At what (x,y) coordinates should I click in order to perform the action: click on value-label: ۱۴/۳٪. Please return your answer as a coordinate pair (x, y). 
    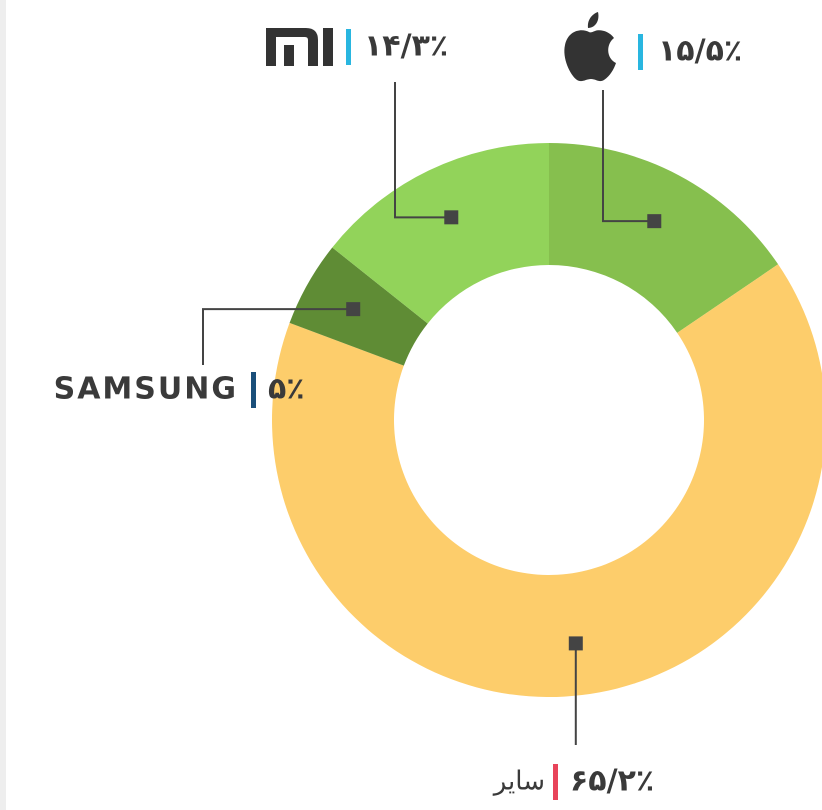
    Looking at the image, I should click on (406, 46).